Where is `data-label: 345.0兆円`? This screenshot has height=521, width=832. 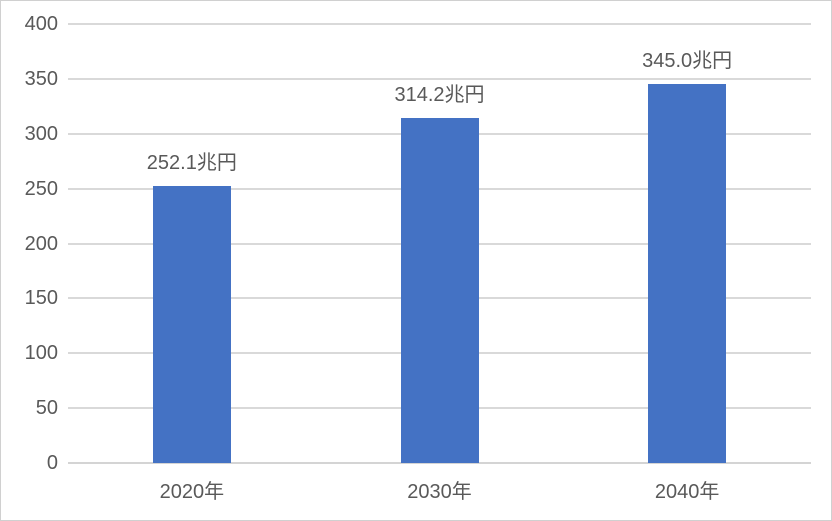
data-label: 345.0兆円 is located at coordinates (687, 61).